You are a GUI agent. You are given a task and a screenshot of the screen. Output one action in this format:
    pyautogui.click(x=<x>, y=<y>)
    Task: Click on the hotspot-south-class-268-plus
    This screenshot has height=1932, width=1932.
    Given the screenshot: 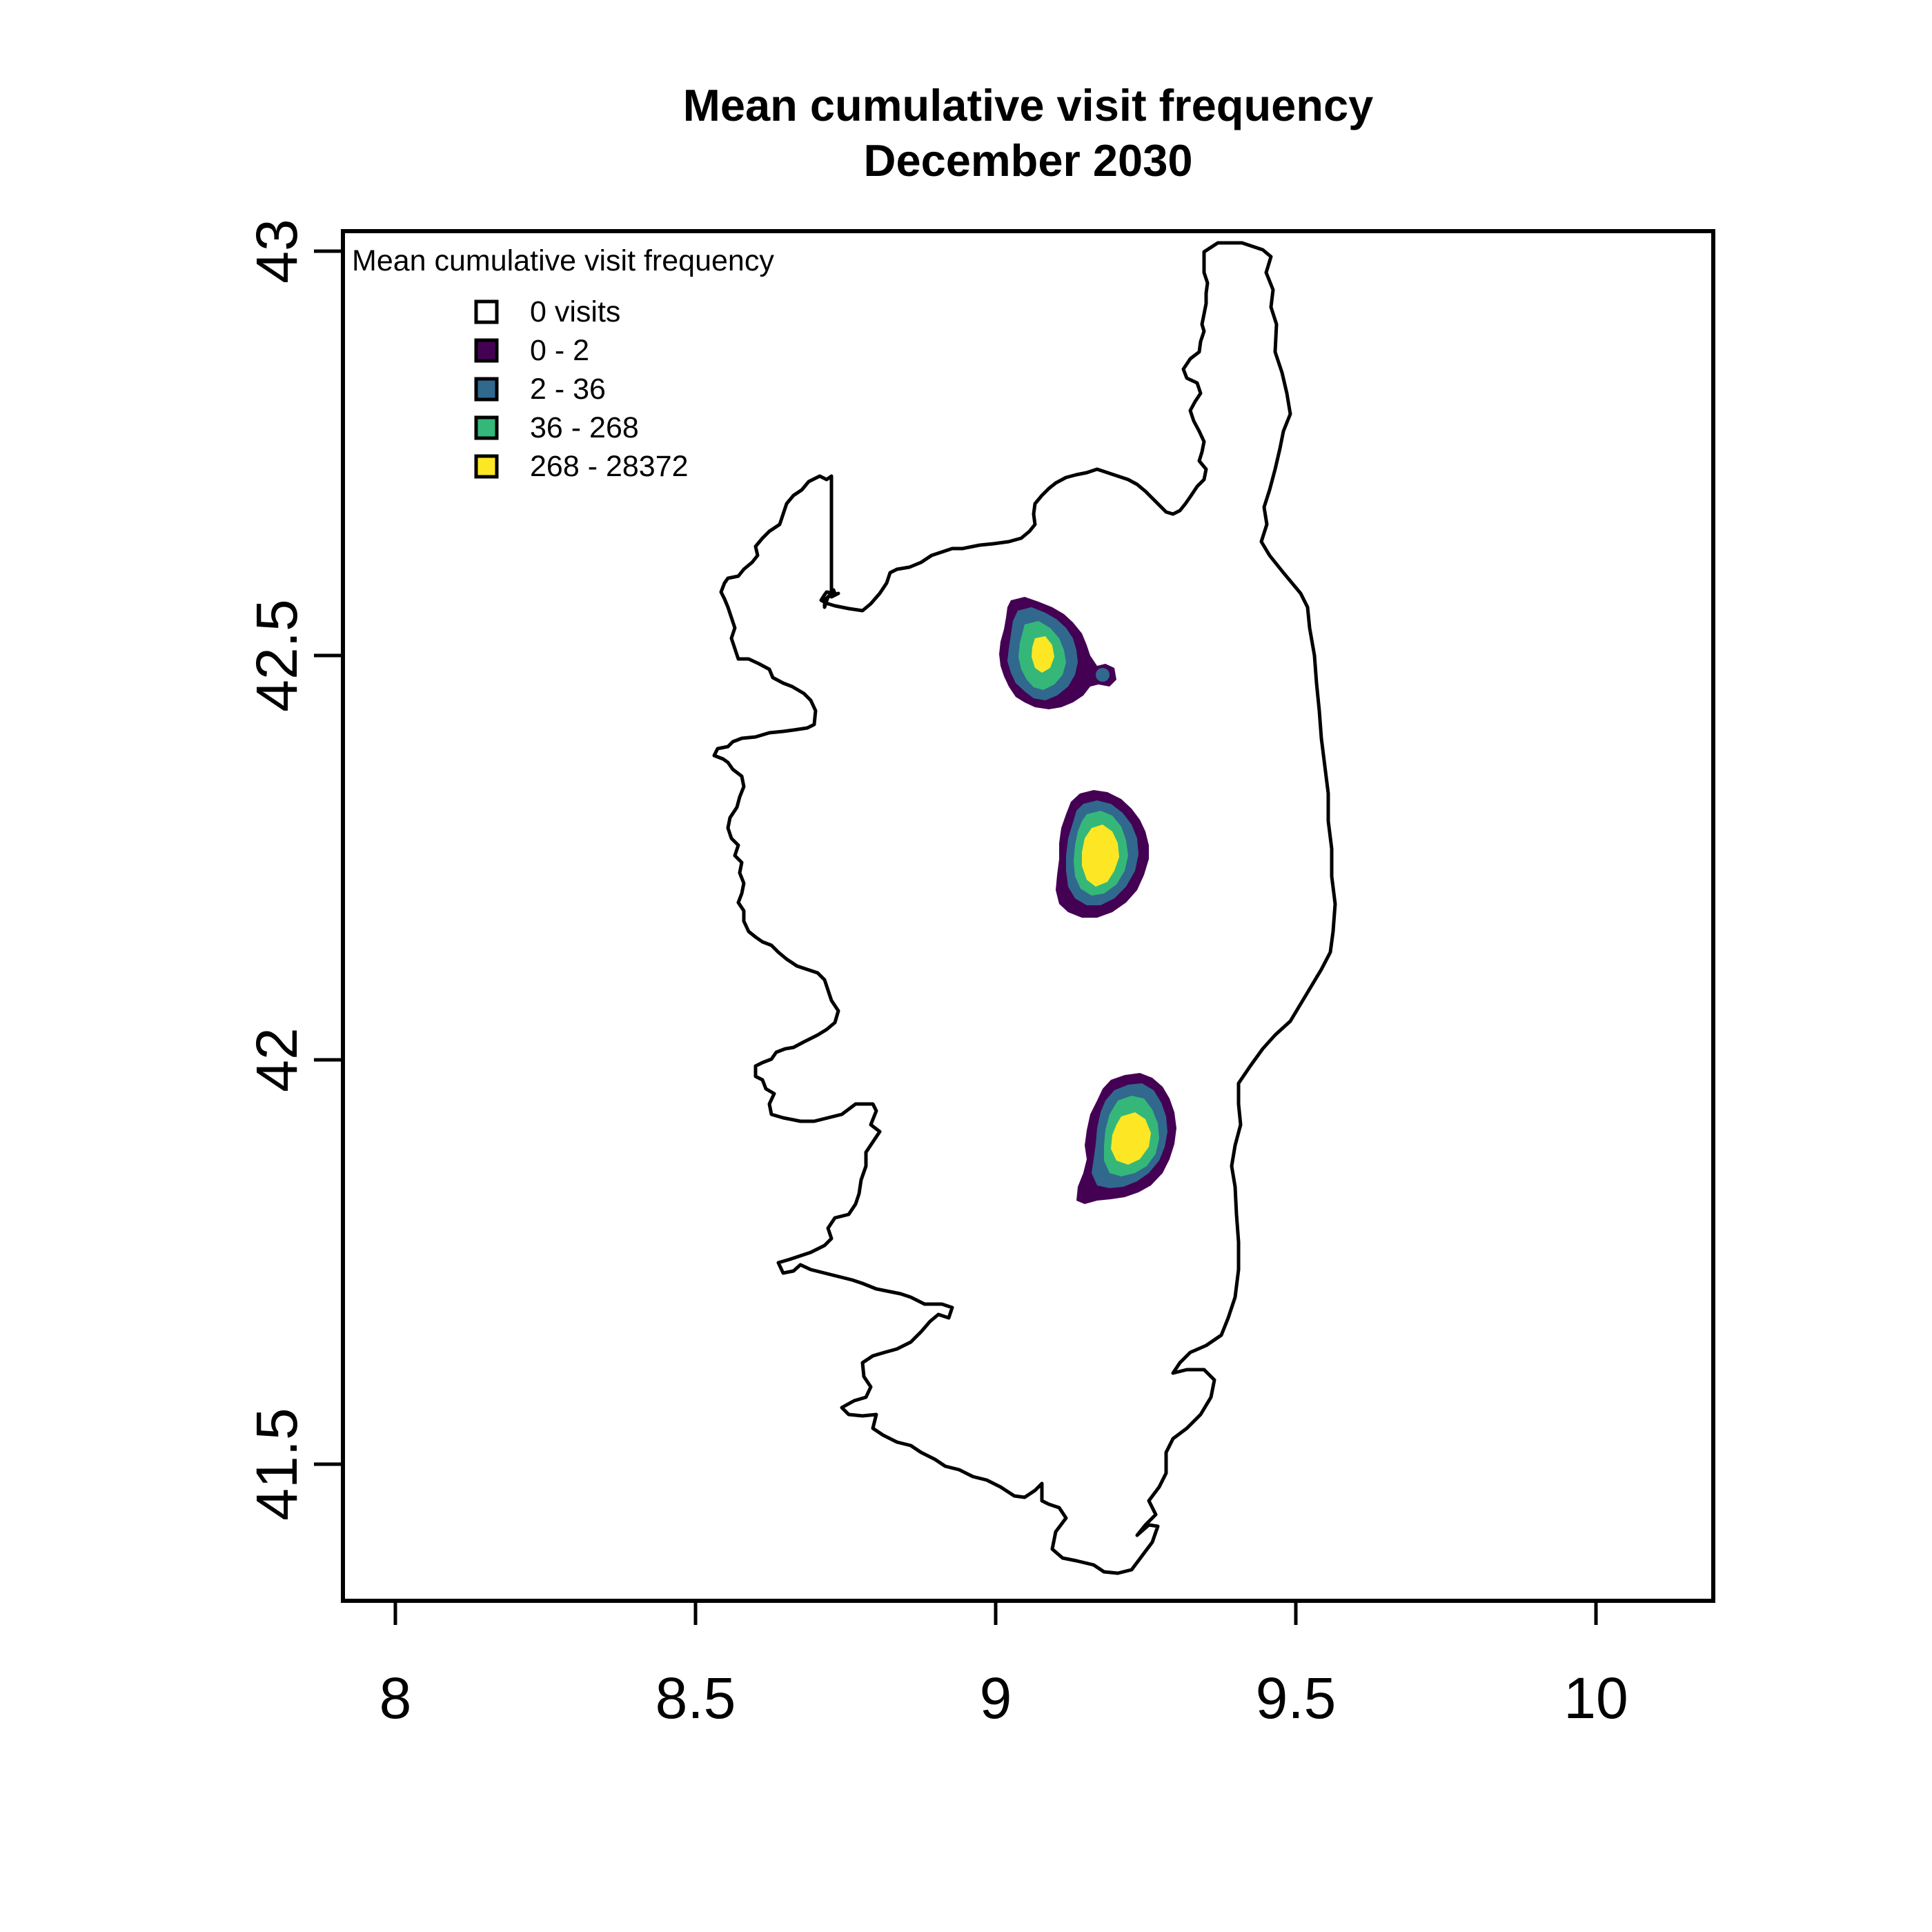 What is the action you would take?
    pyautogui.click(x=1131, y=1138)
    